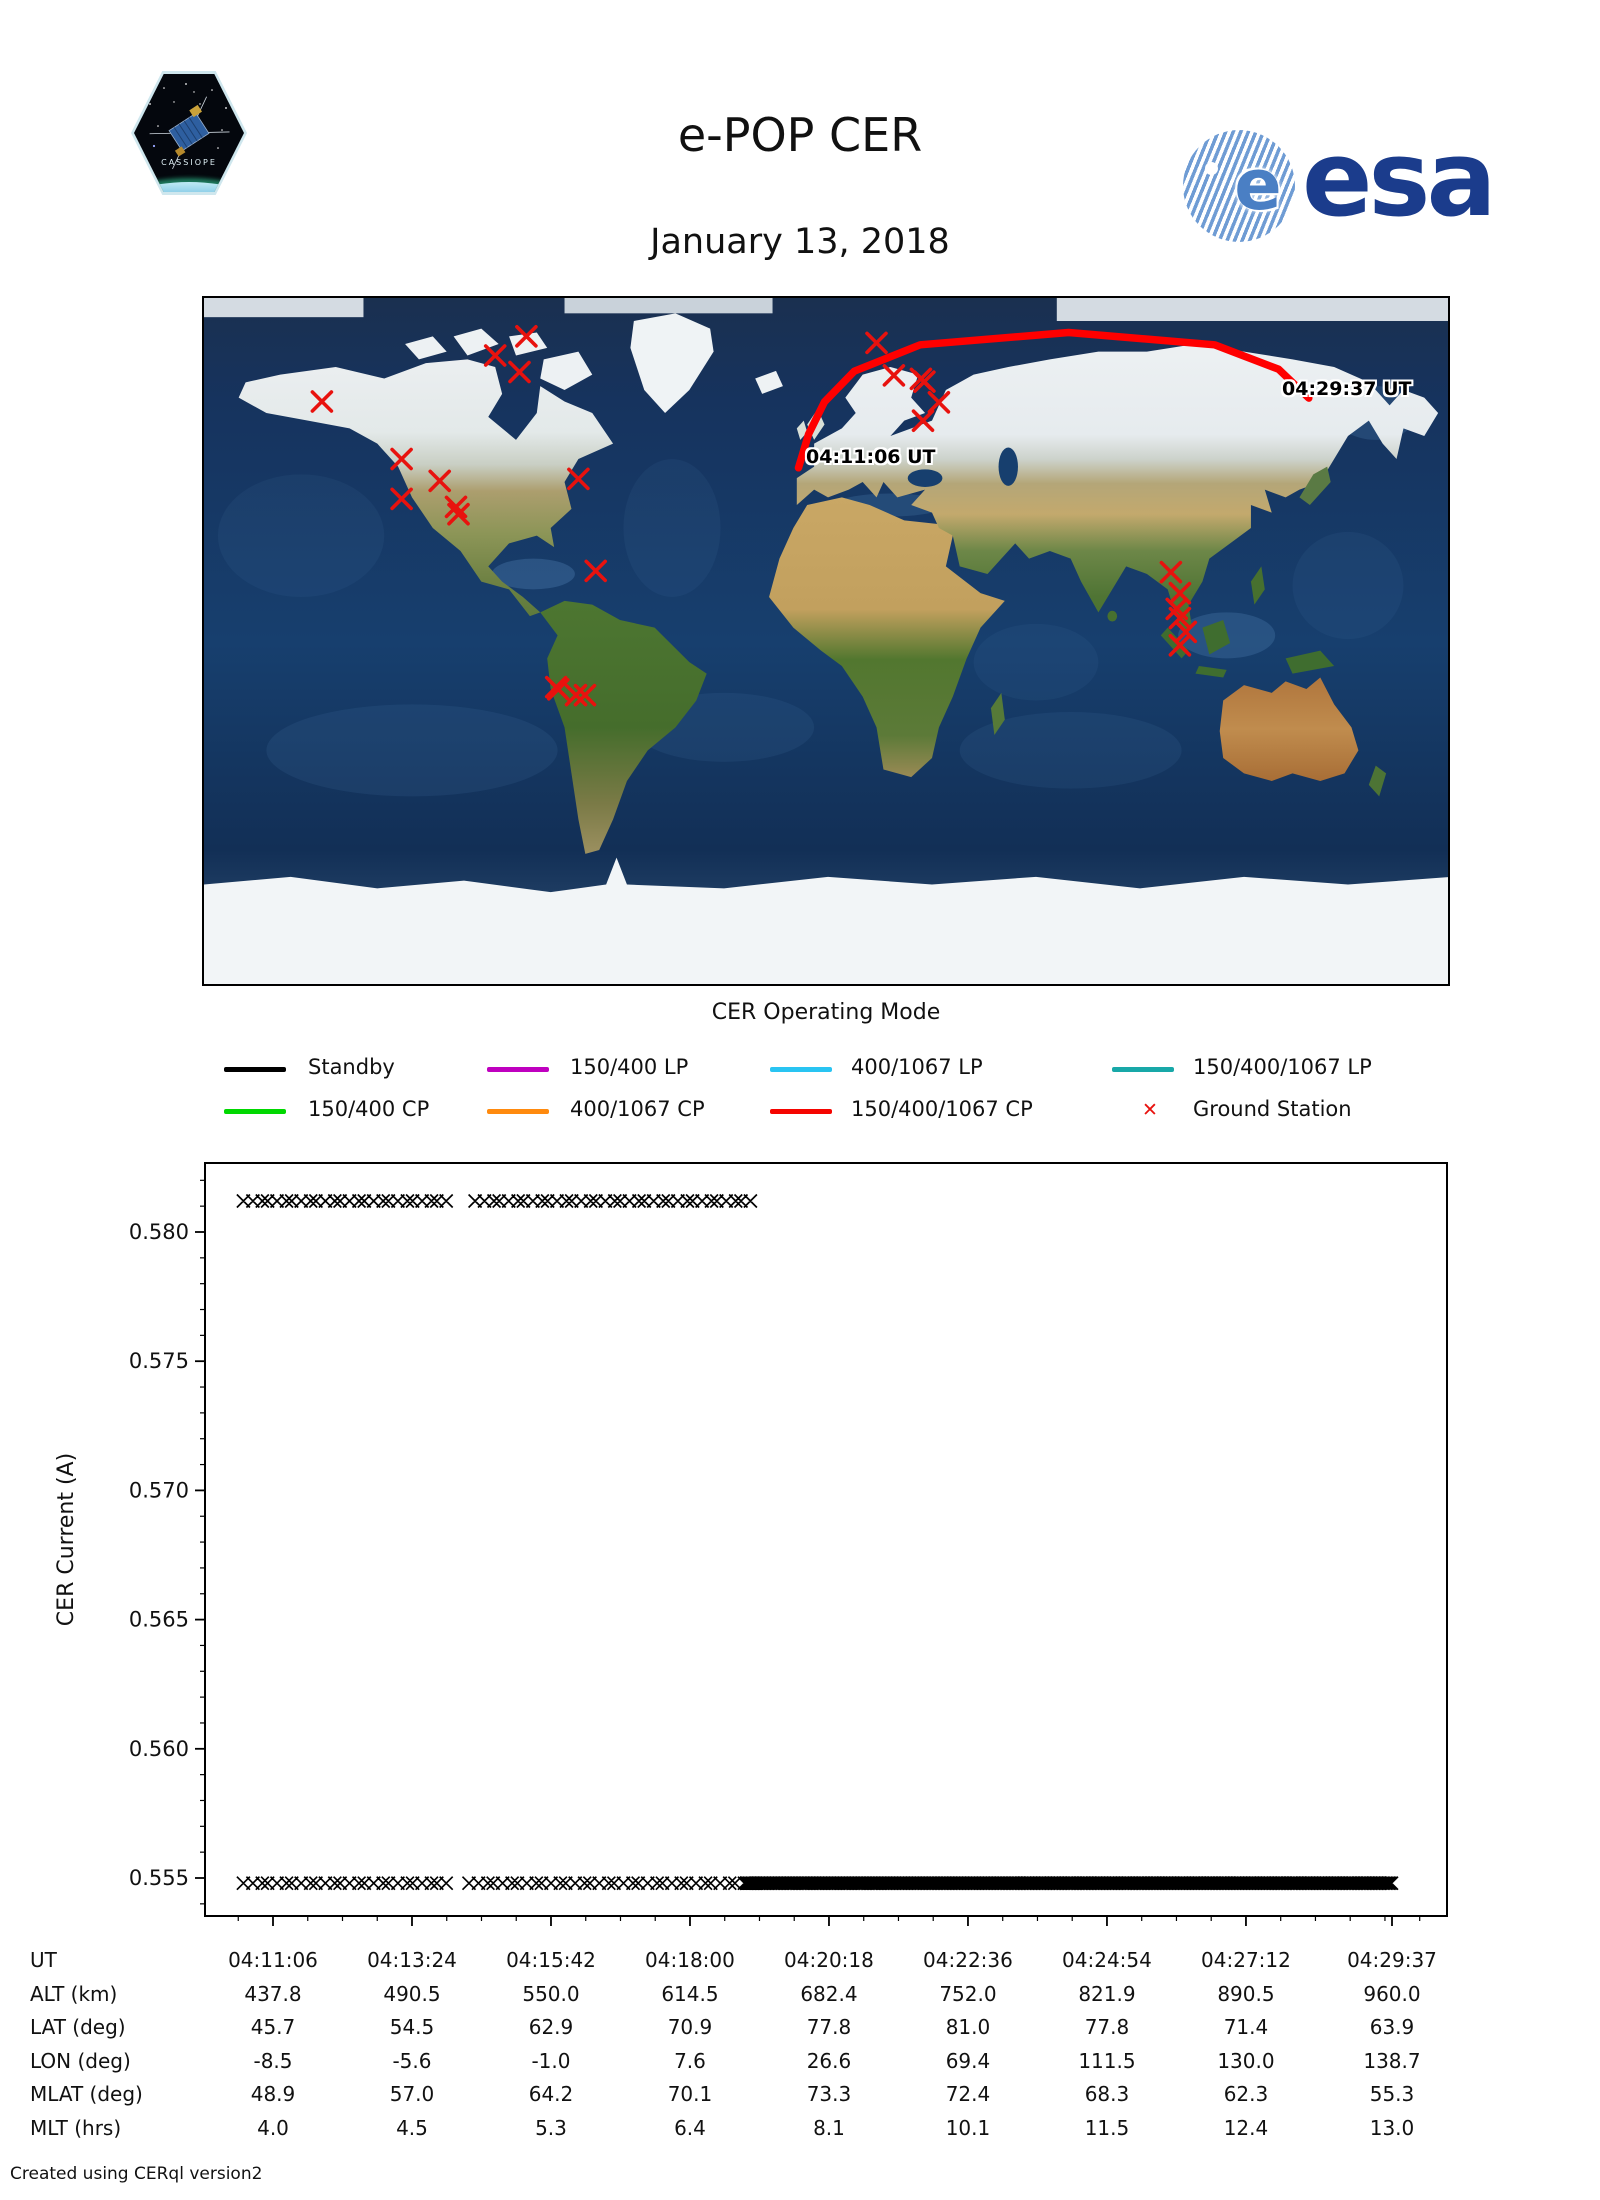 The image size is (1600, 2200). What do you see at coordinates (1392, 2061) in the screenshot?
I see `table-cell: 138.7` at bounding box center [1392, 2061].